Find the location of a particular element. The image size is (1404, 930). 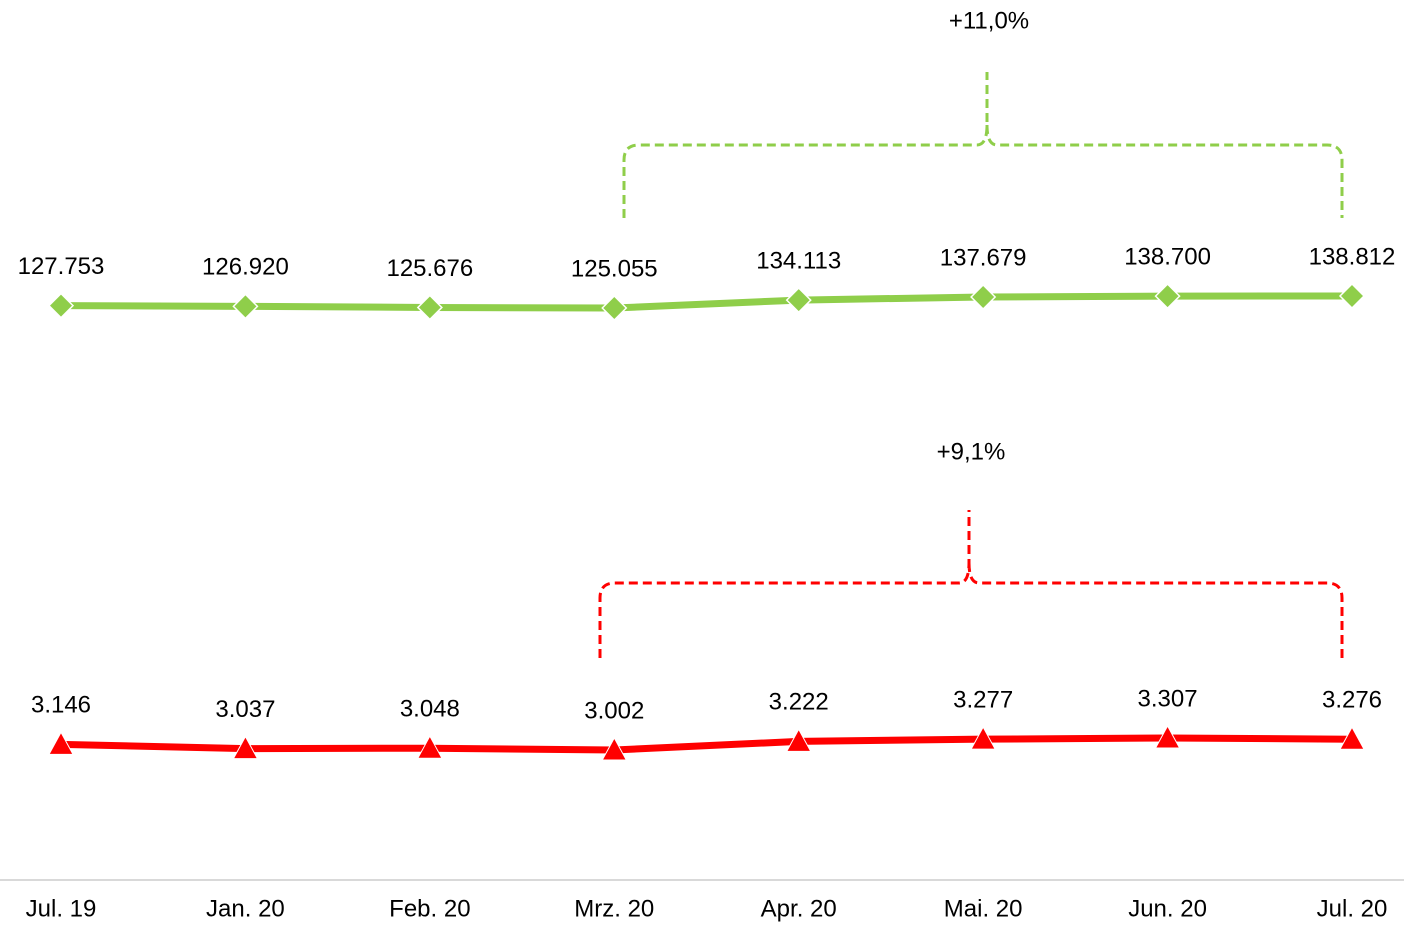

data-label: 3.002 is located at coordinates (614, 710).